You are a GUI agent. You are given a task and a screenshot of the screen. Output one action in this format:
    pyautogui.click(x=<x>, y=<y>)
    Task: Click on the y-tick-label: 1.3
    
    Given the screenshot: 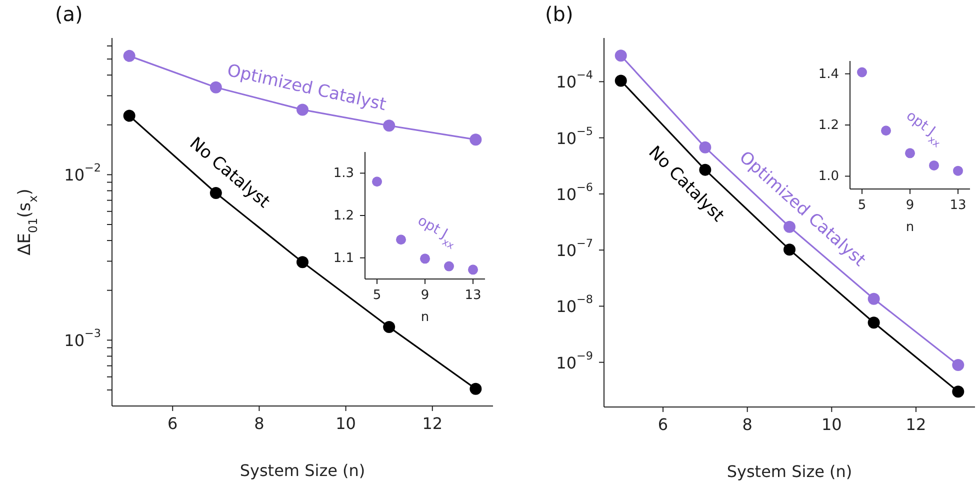 What is the action you would take?
    pyautogui.click(x=343, y=173)
    